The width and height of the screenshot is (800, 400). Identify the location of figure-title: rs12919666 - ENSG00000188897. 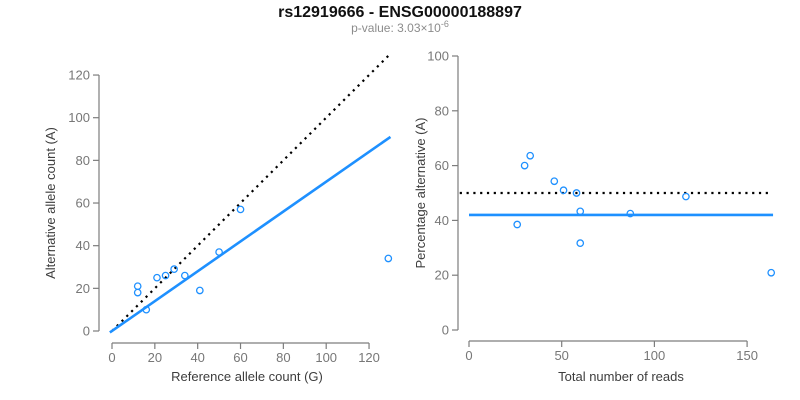
(400, 12).